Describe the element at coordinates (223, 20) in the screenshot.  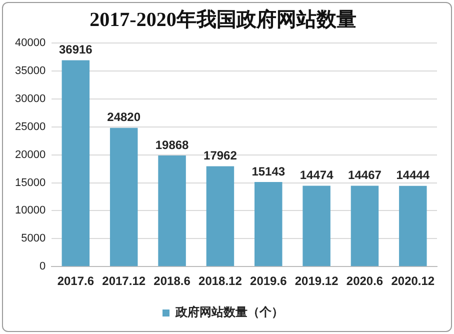
I see `chart-title: 2017-2020年我国政府网站数量` at that location.